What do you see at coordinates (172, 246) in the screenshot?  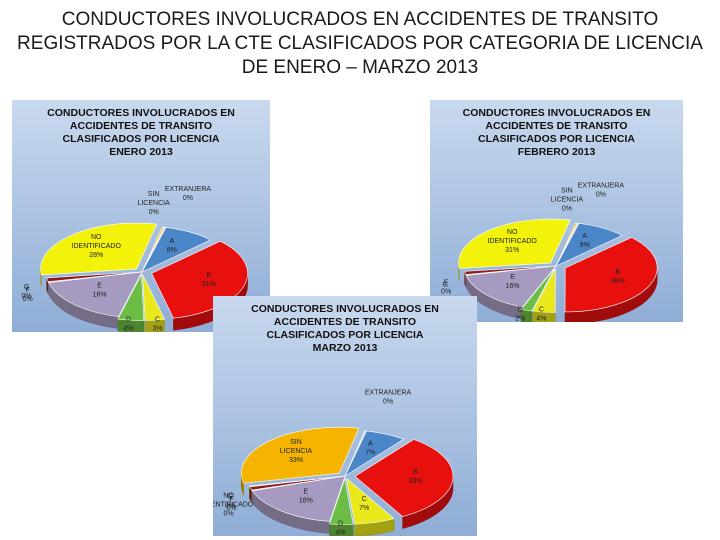 I see `slice-label-a: A 8%` at bounding box center [172, 246].